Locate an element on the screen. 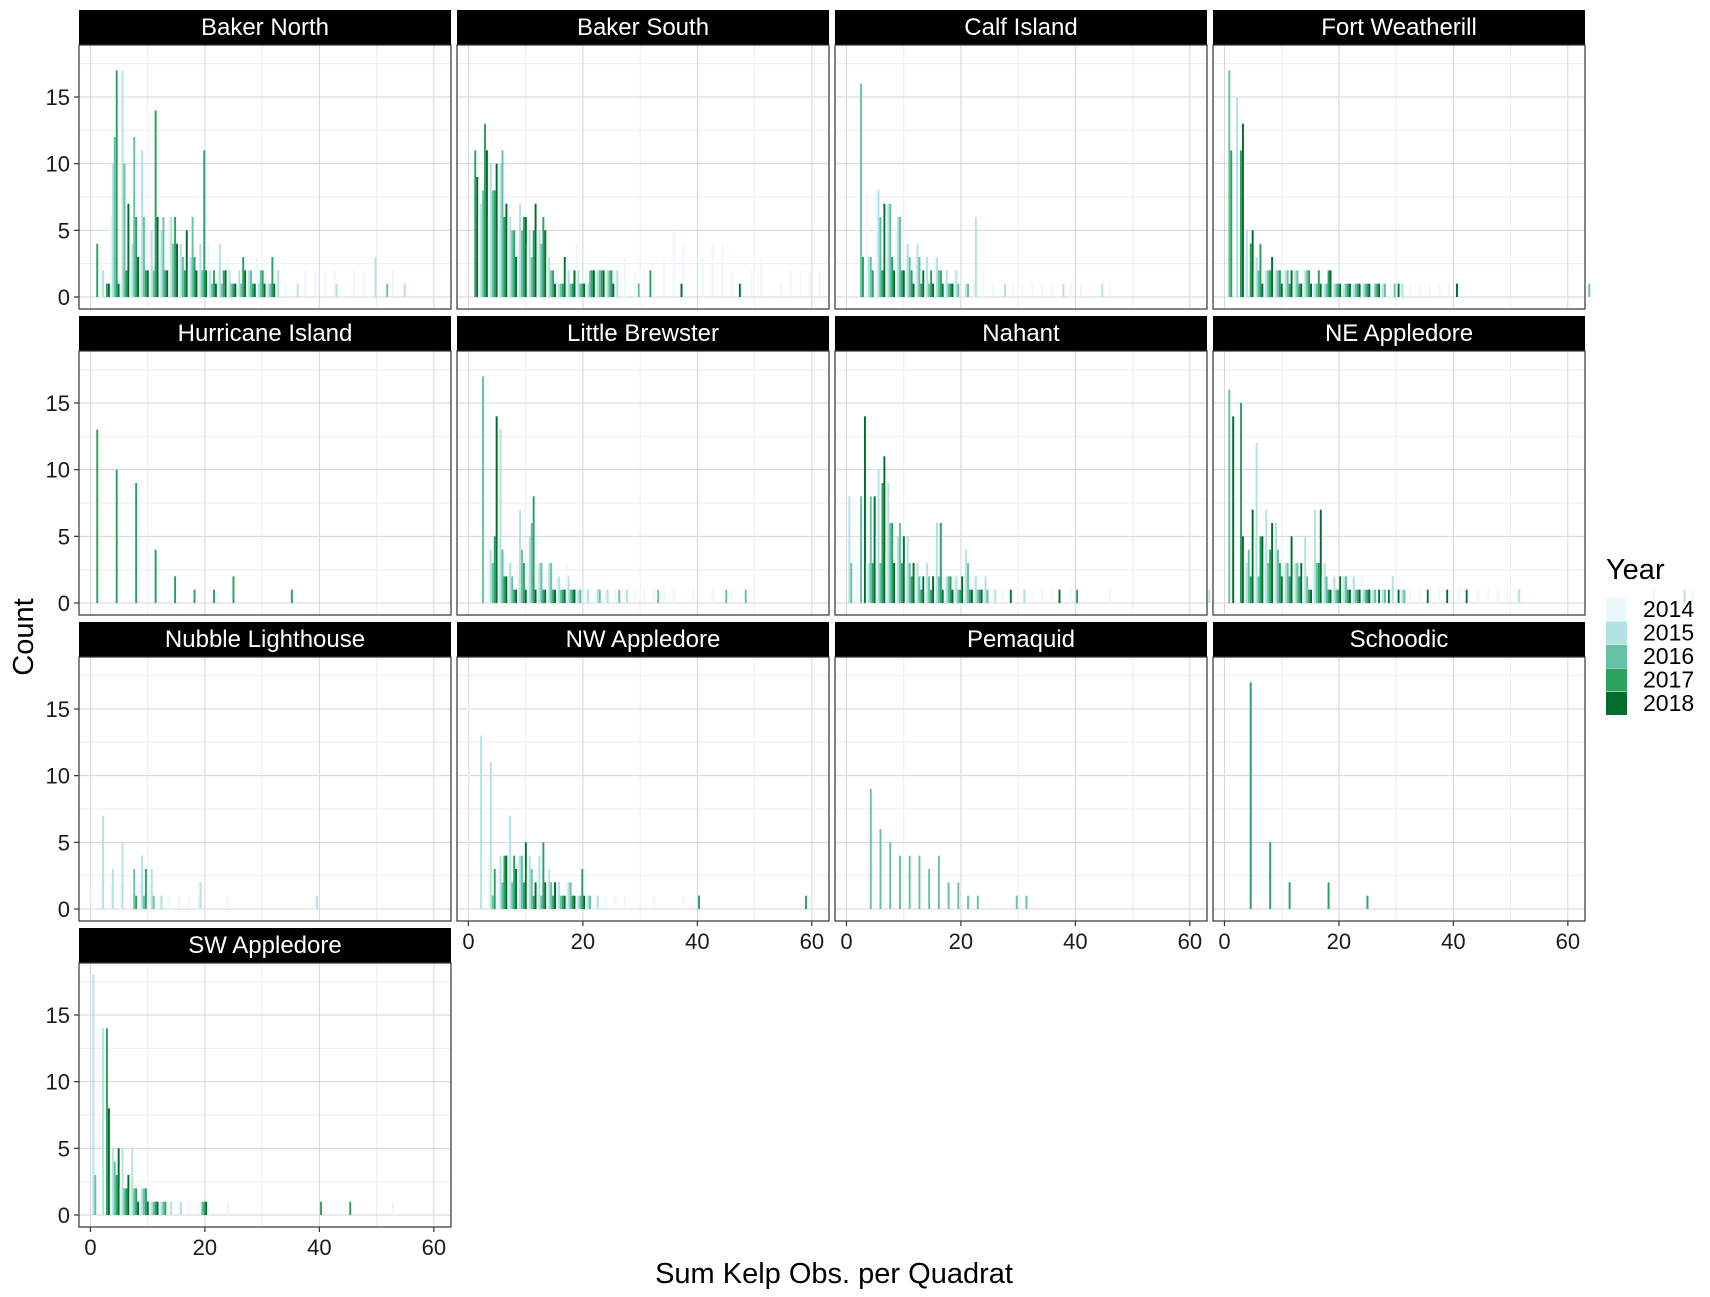 This screenshot has width=1710, height=1297. facet-panel: NW Appledore 0 20 40 60 is located at coordinates (643, 788).